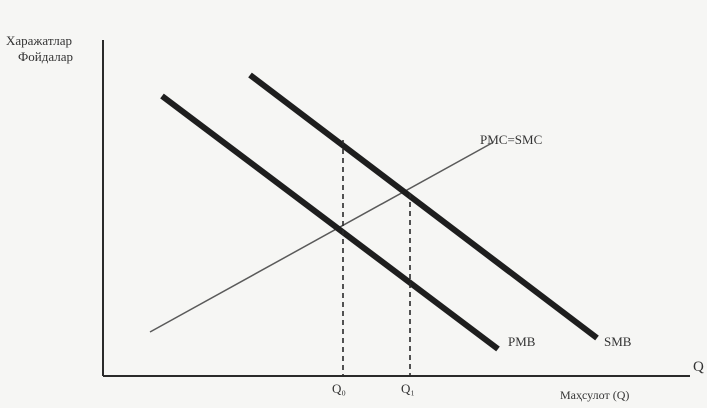  What do you see at coordinates (595, 395) in the screenshot?
I see `x-axis-label: Маҳсулот (Q)` at bounding box center [595, 395].